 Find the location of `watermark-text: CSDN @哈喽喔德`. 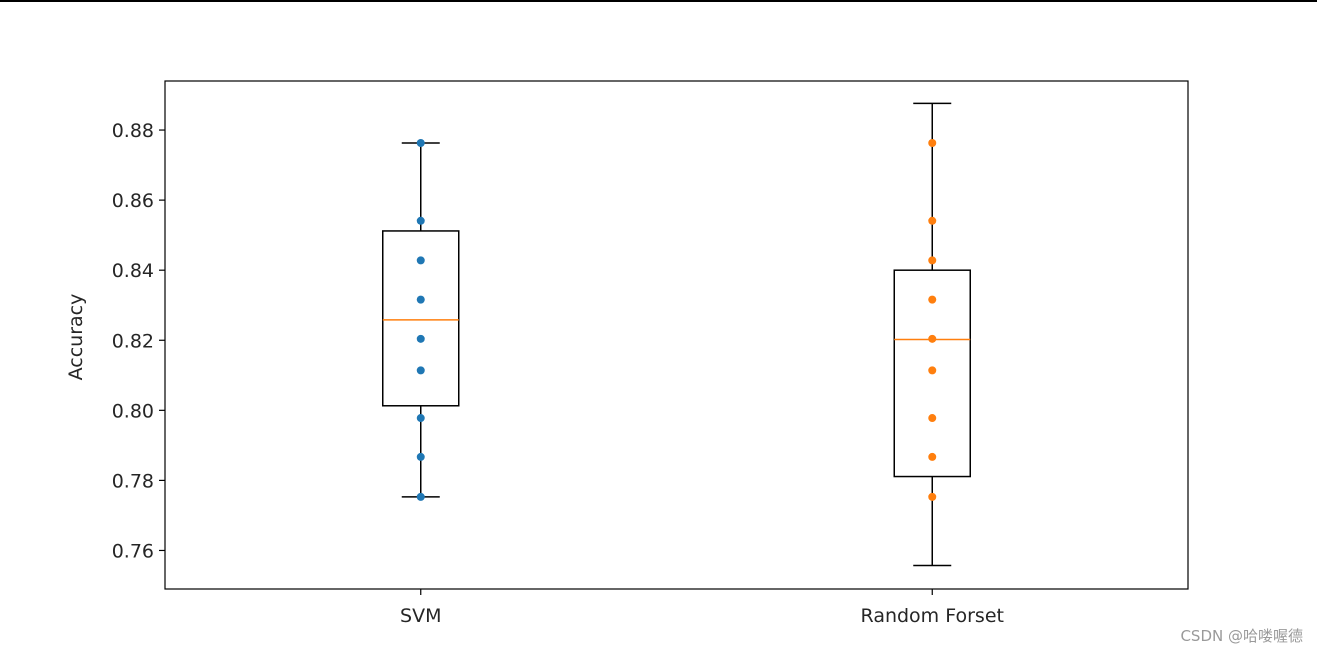

watermark-text: CSDN @哈喽喔德 is located at coordinates (1241, 636).